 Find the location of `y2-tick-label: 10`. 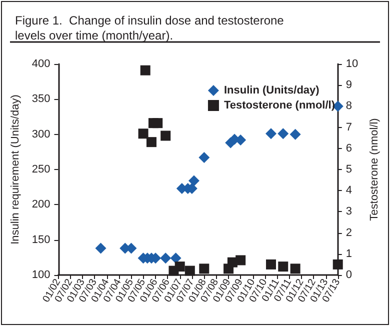

y2-tick-label: 10 is located at coordinates (352, 64).